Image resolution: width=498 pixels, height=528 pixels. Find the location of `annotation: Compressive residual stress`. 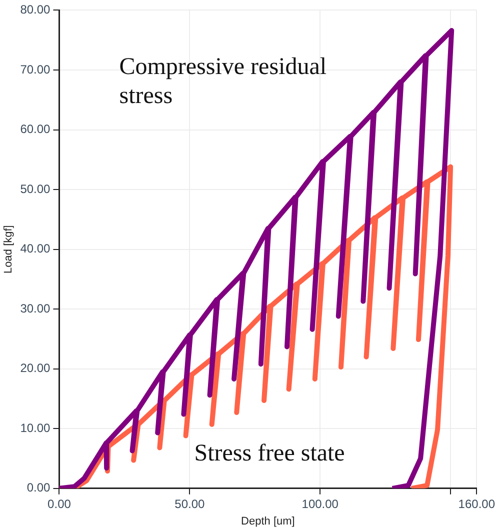

annotation: Compressive residual stress is located at coordinates (223, 82).